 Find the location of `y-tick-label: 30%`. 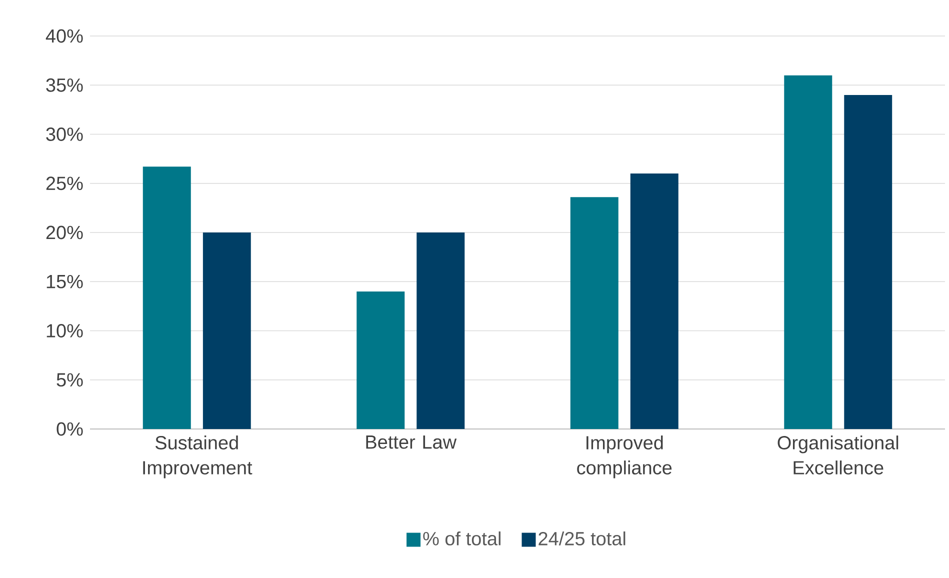

y-tick-label: 30% is located at coordinates (64, 134).